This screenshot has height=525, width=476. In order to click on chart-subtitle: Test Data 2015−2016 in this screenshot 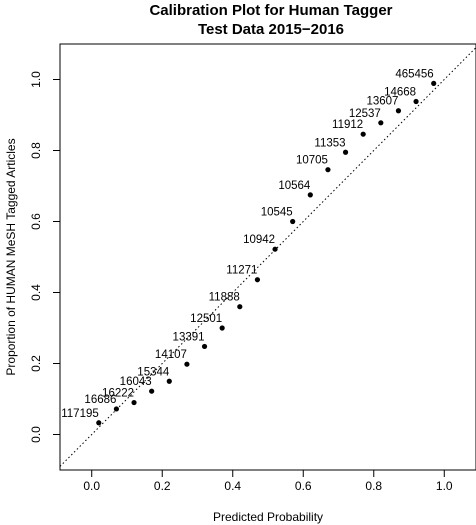, I will do `click(271, 29)`.